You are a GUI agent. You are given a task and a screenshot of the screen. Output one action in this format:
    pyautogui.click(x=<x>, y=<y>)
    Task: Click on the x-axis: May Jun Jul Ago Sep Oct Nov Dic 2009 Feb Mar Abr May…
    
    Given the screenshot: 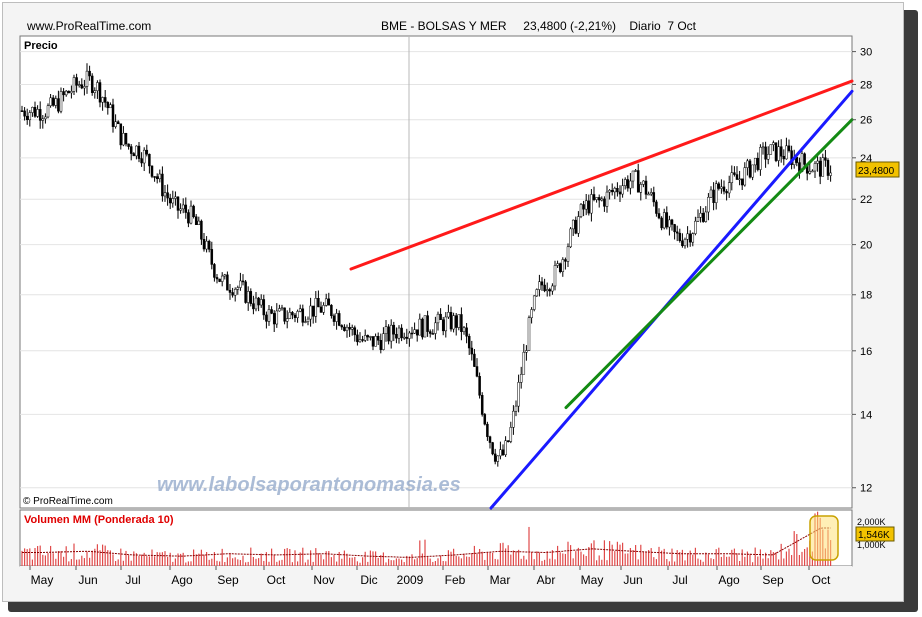 What is the action you would take?
    pyautogui.click(x=430, y=576)
    